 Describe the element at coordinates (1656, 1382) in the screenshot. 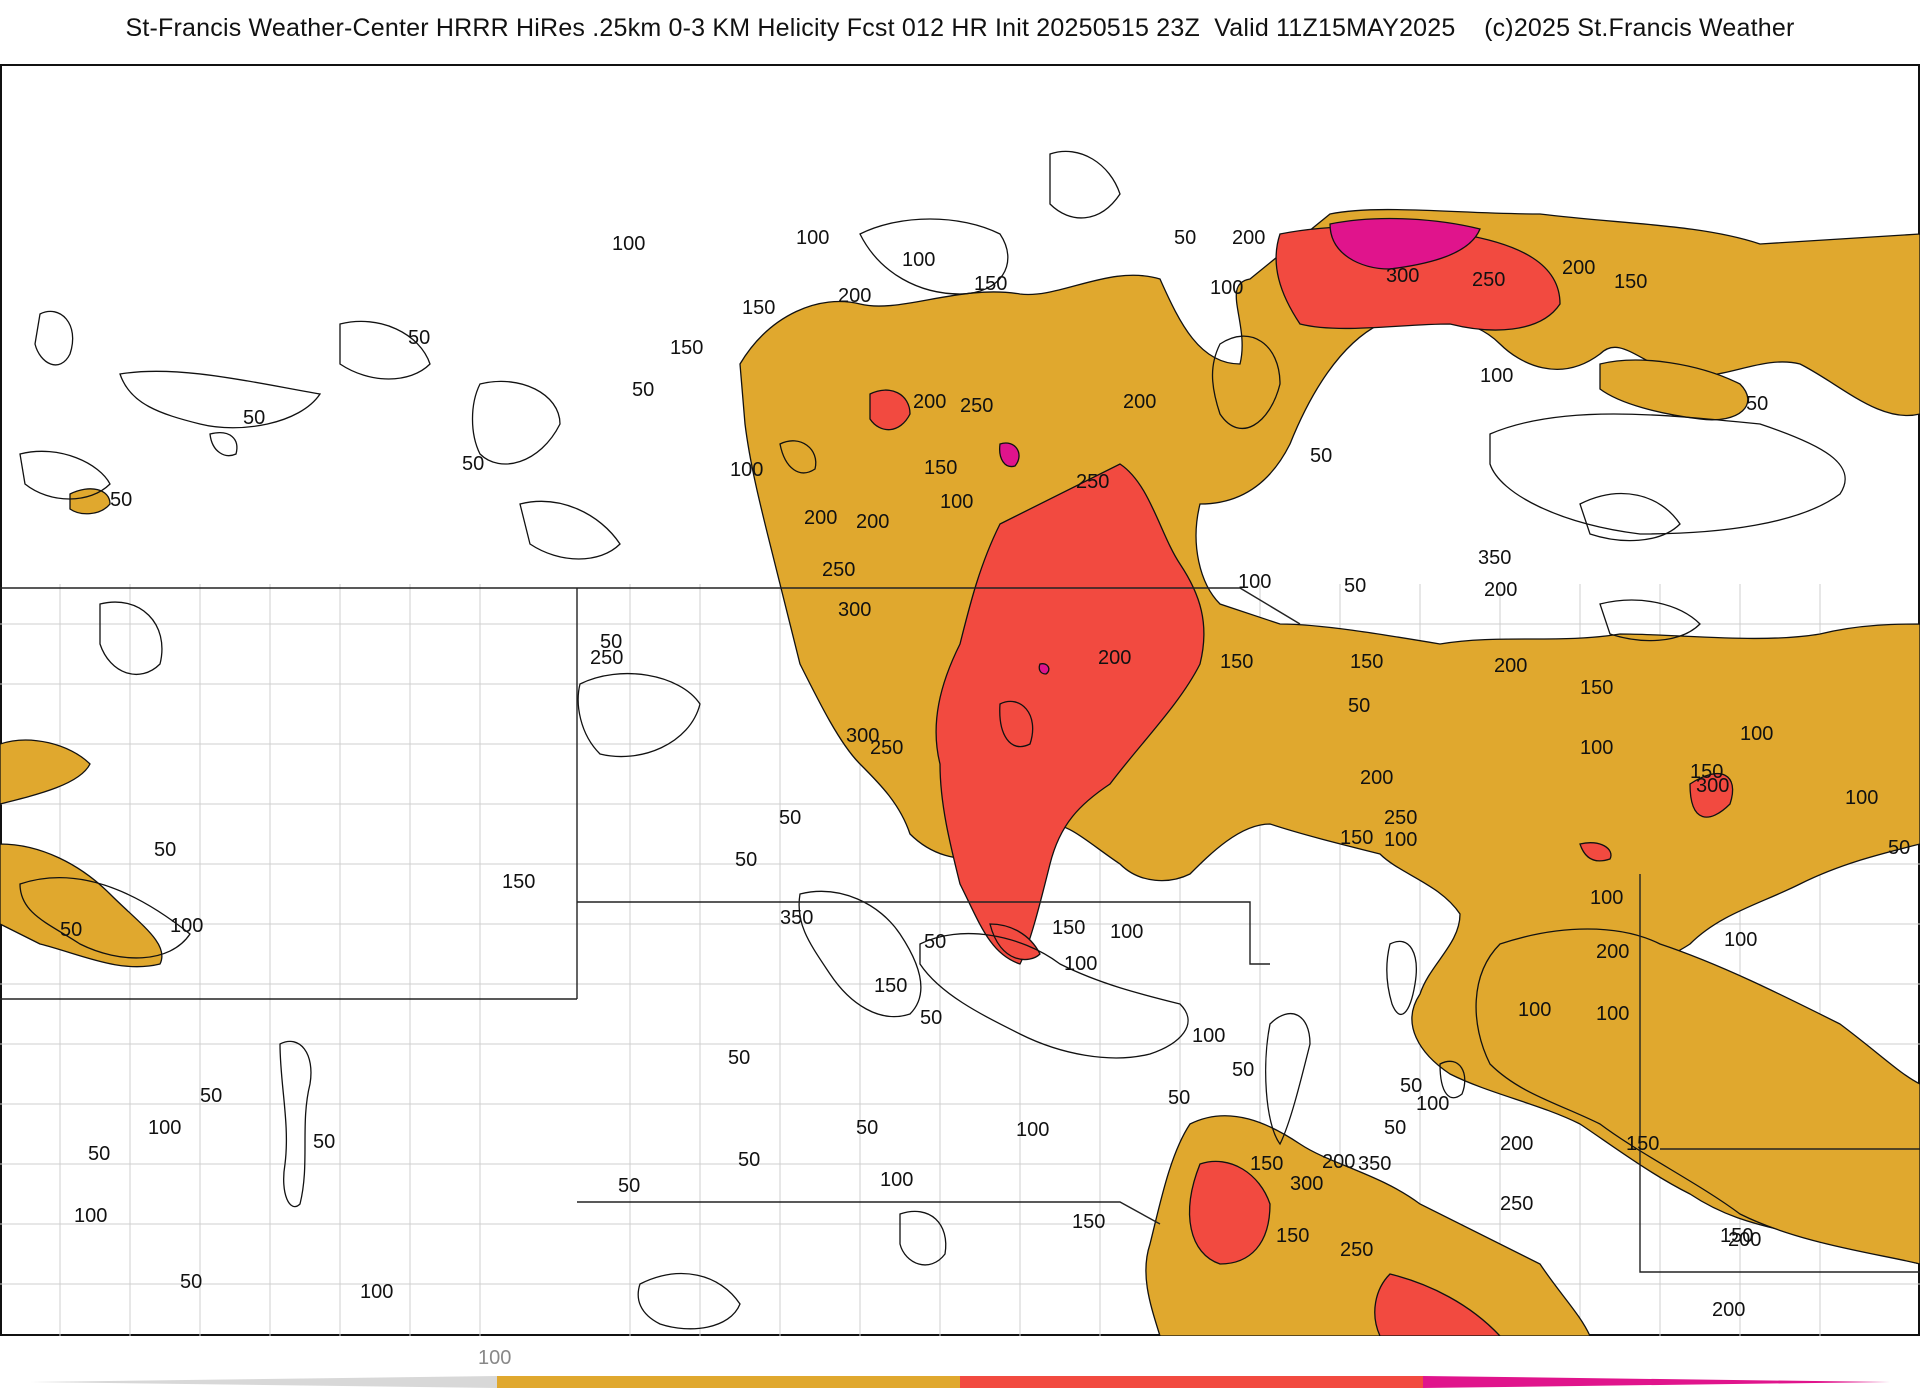

I see `colorbar-segment-magenta` at that location.